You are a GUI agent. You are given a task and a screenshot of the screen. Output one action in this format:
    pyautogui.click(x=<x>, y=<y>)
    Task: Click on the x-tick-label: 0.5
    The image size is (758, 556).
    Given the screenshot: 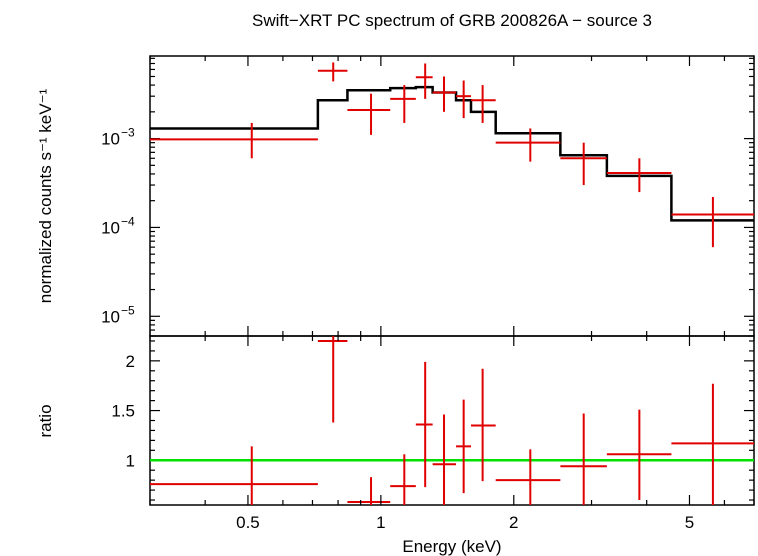 What is the action you would take?
    pyautogui.click(x=248, y=522)
    